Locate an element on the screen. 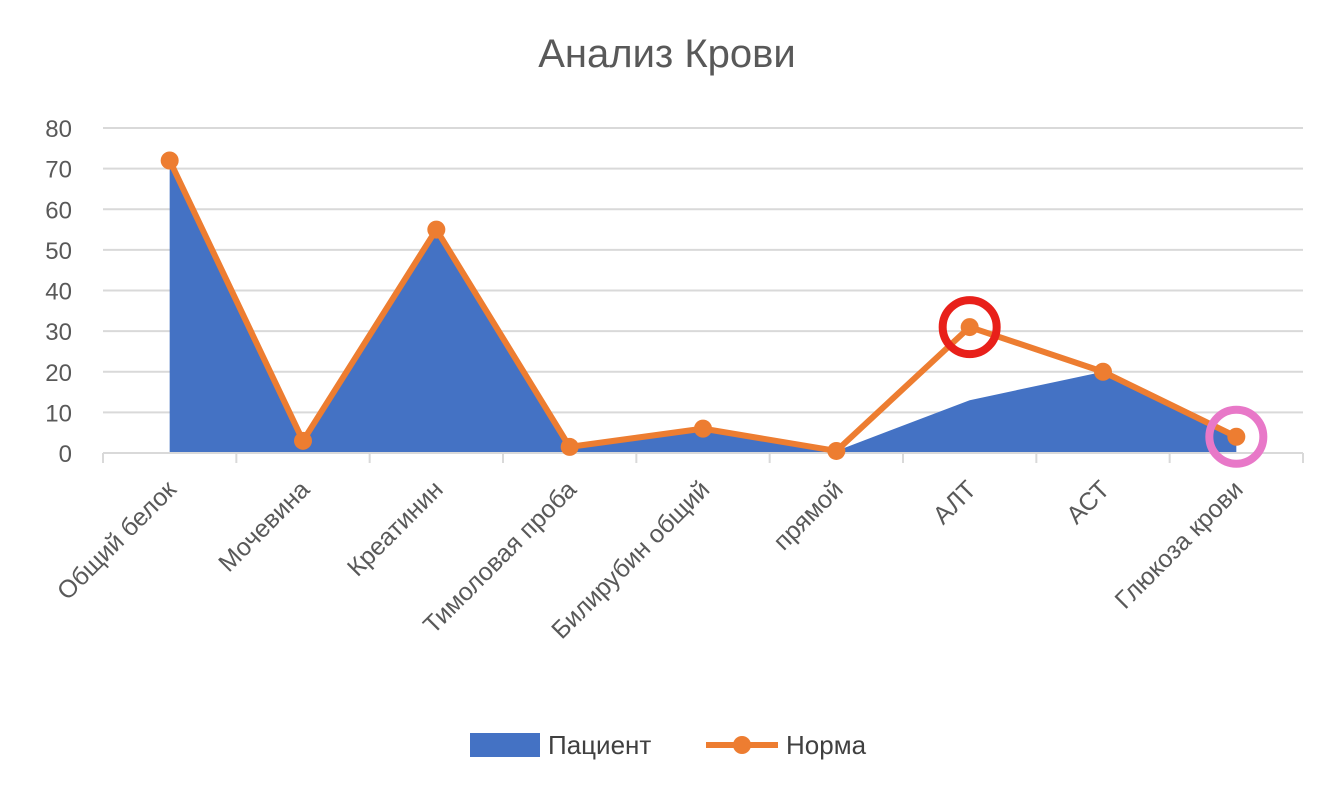 This screenshot has height=800, width=1344. legend-marker-norma is located at coordinates (742, 745).